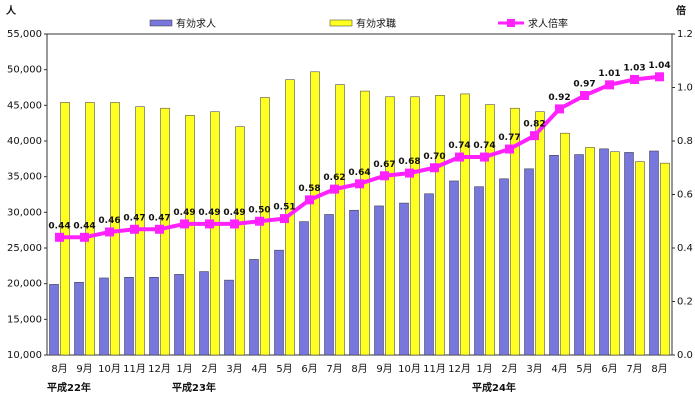 This screenshot has width=695, height=399. Describe the element at coordinates (509, 138) in the screenshot. I see `ratio-label: 0.77` at that location.